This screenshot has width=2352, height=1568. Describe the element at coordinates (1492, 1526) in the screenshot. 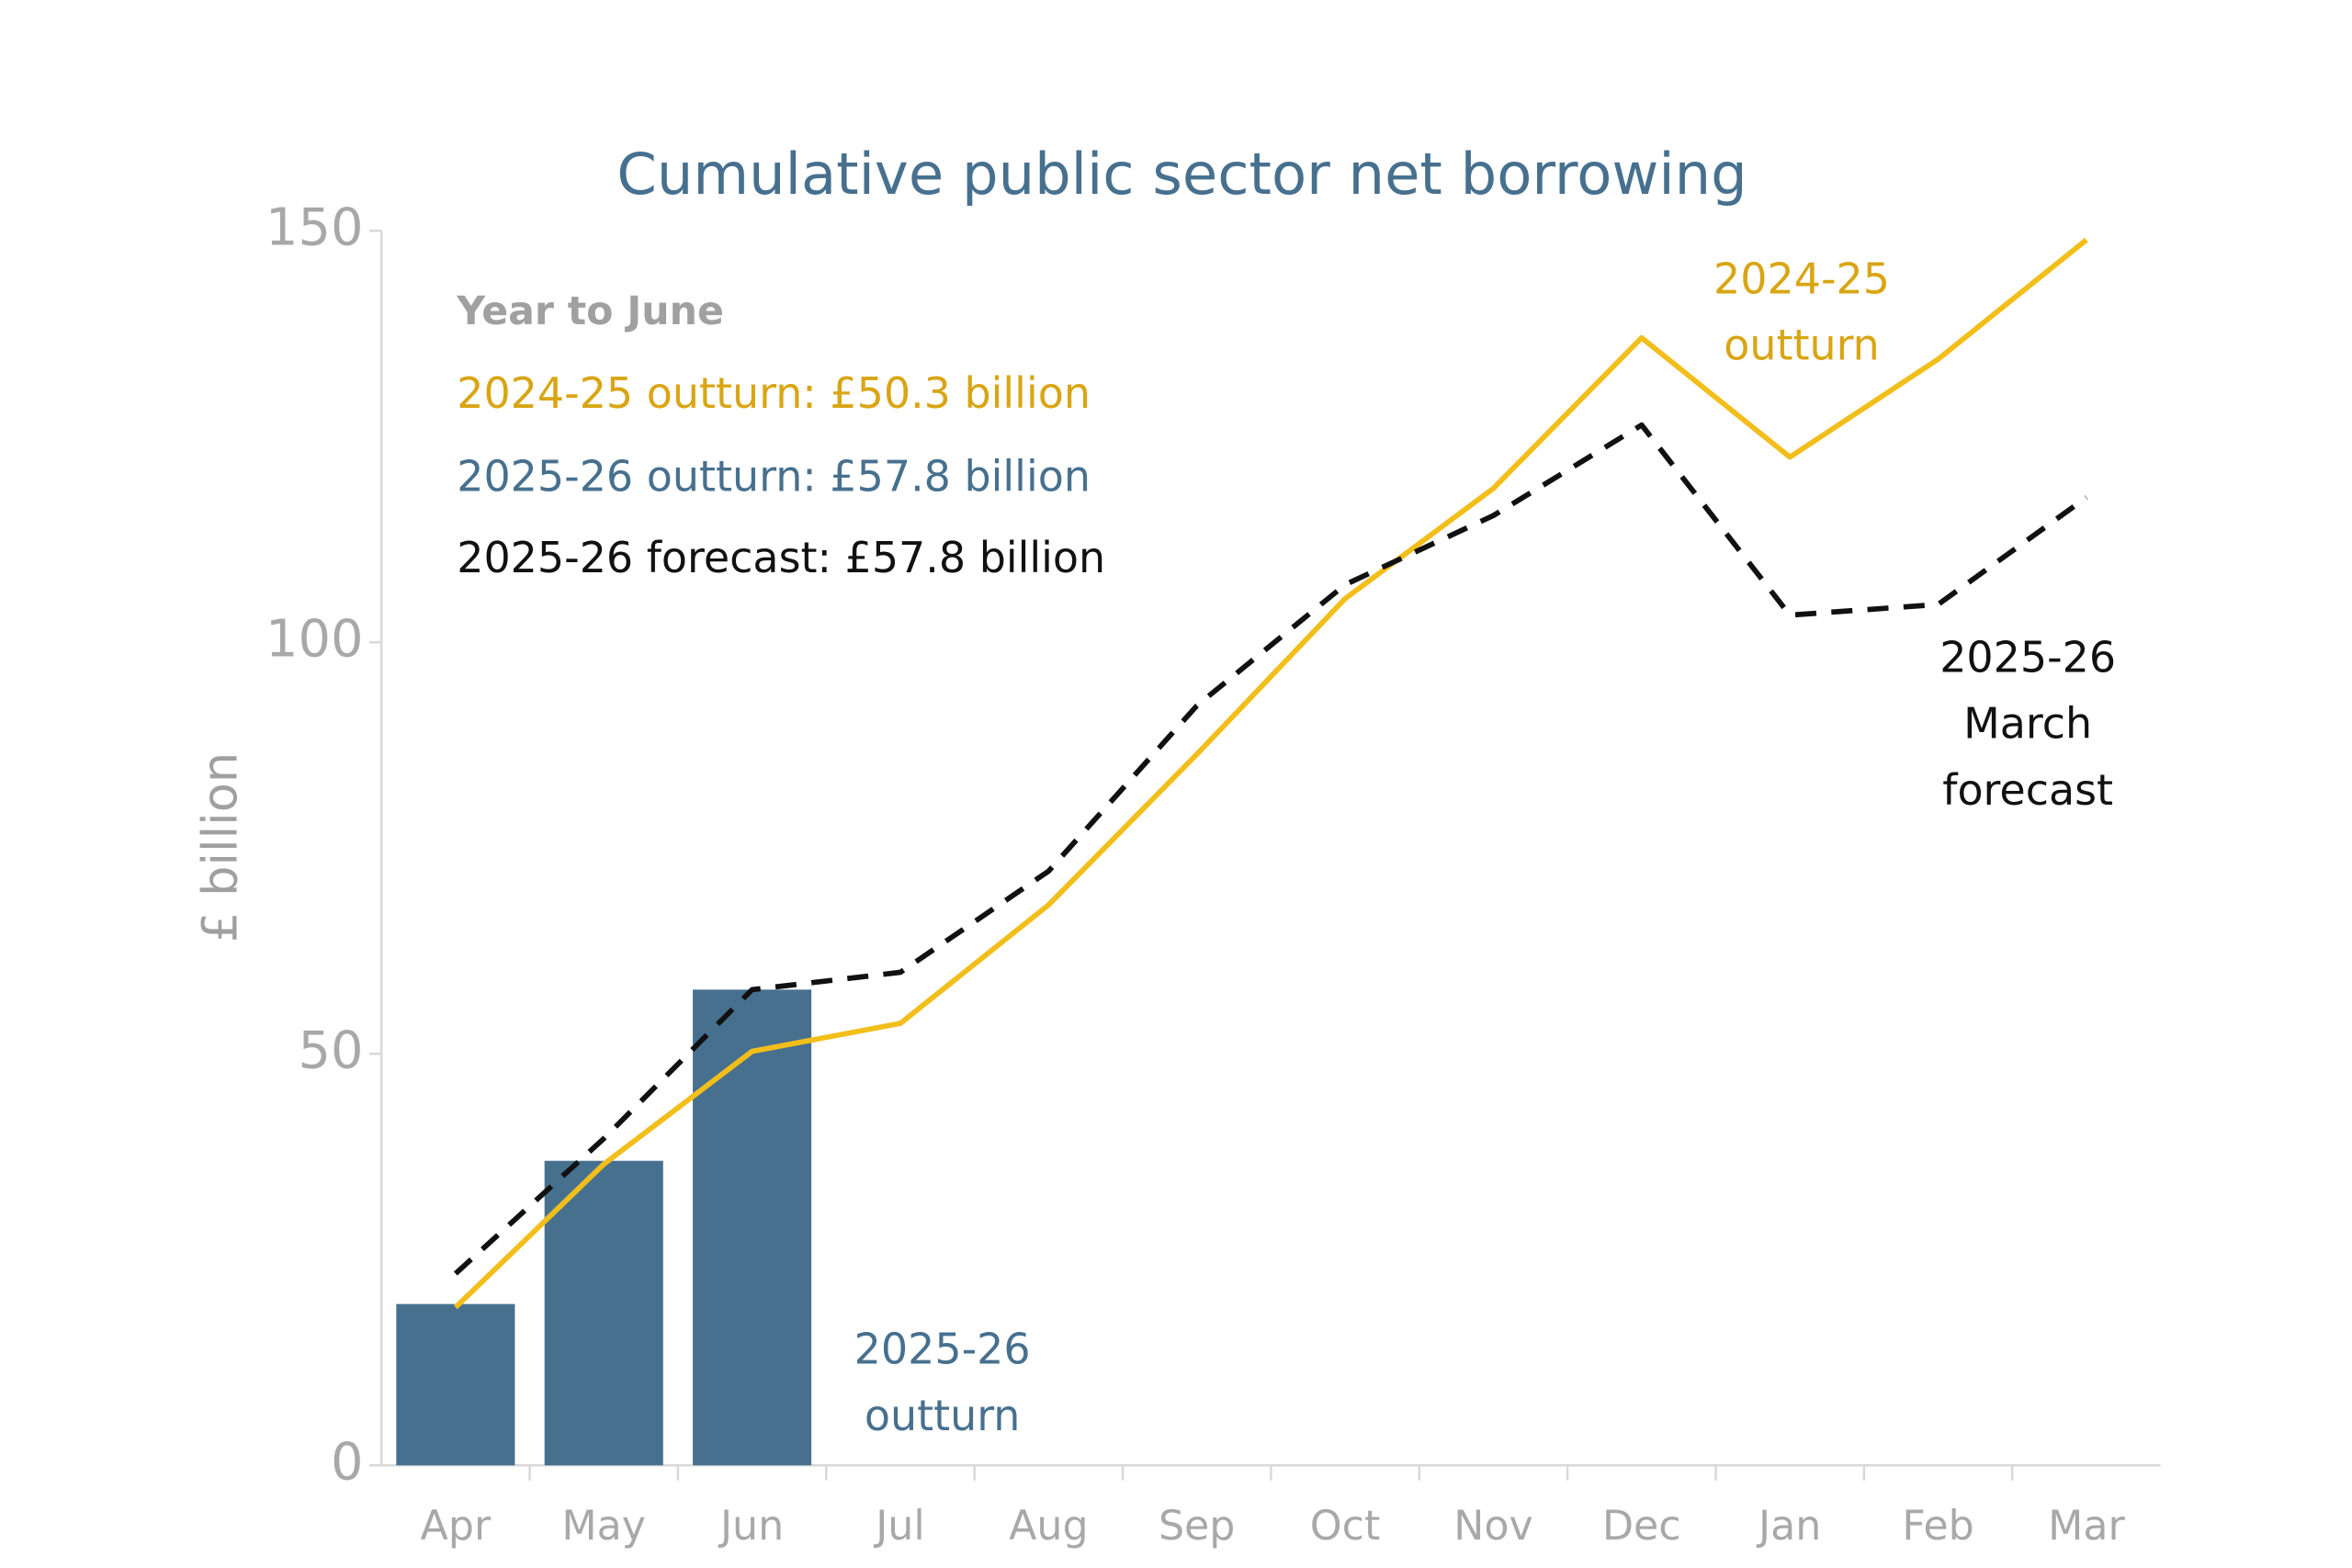

I see `x-tick-label: Nov` at that location.